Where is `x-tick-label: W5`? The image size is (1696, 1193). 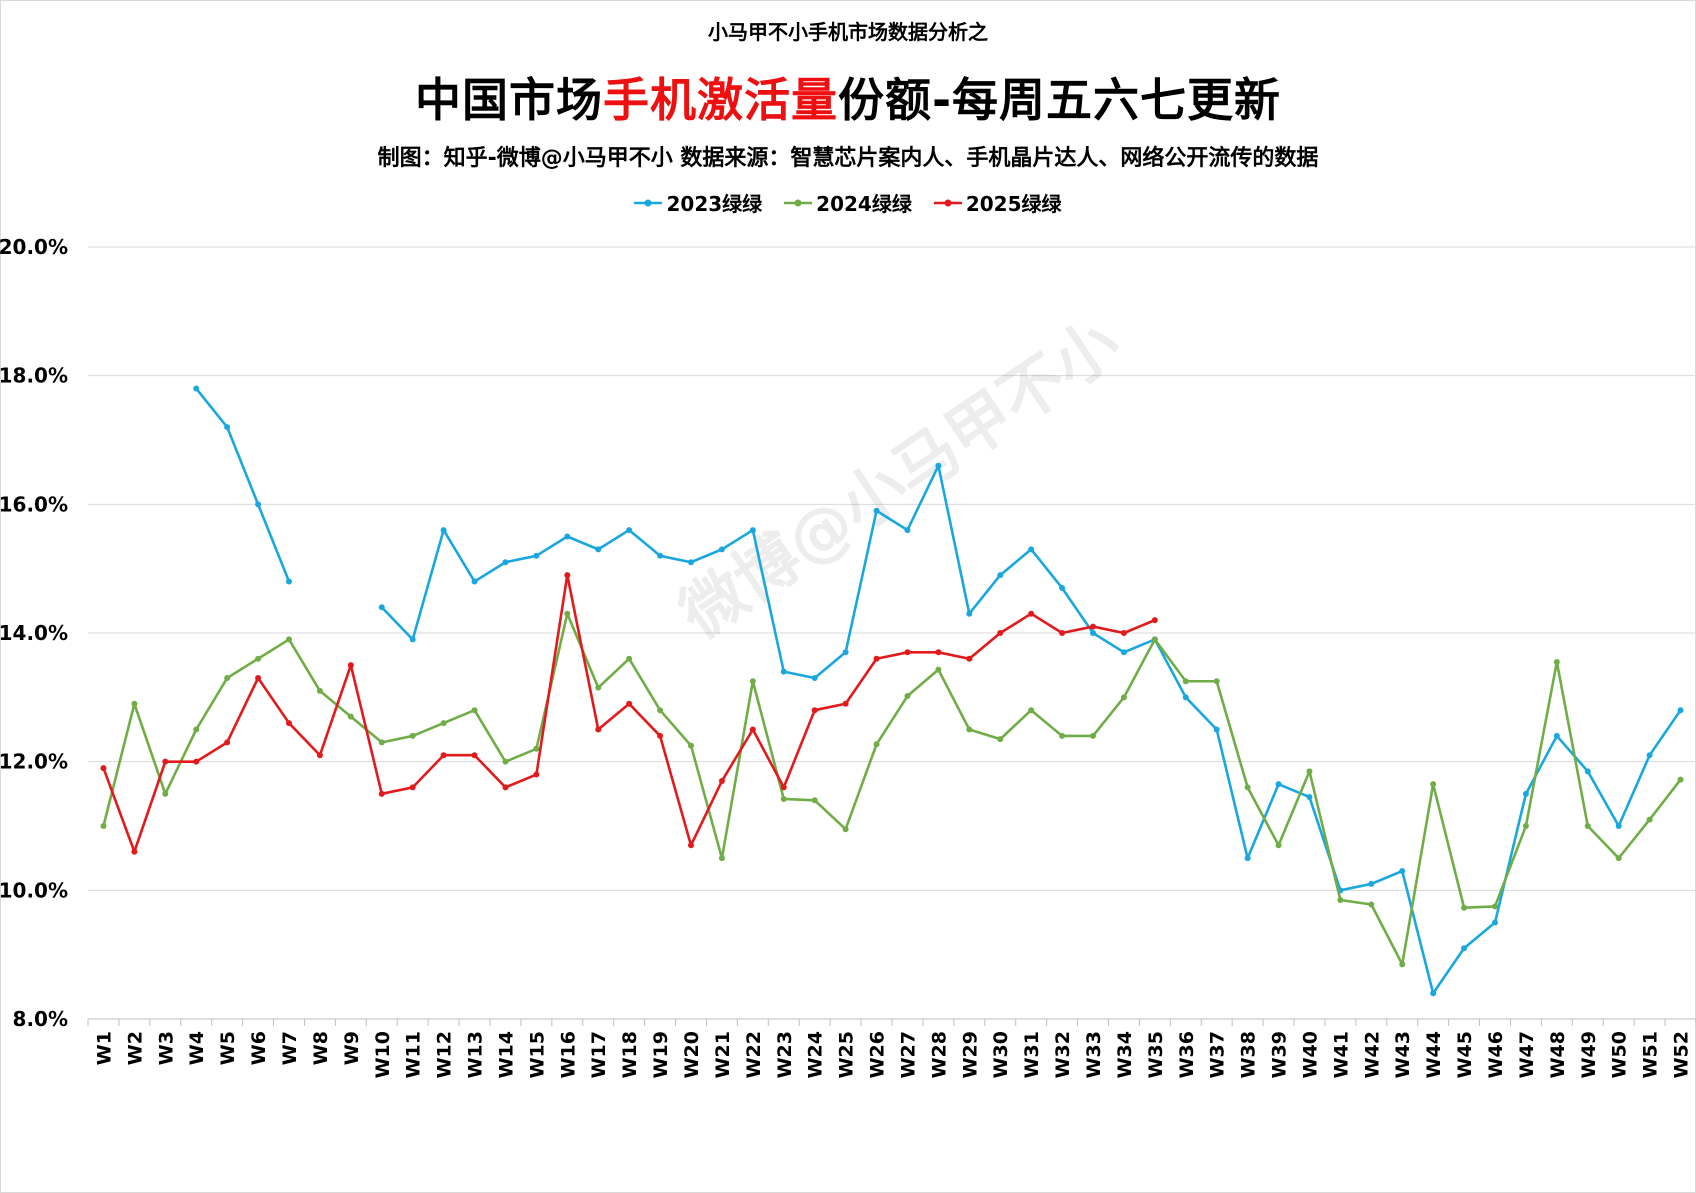
x-tick-label: W5 is located at coordinates (228, 1048).